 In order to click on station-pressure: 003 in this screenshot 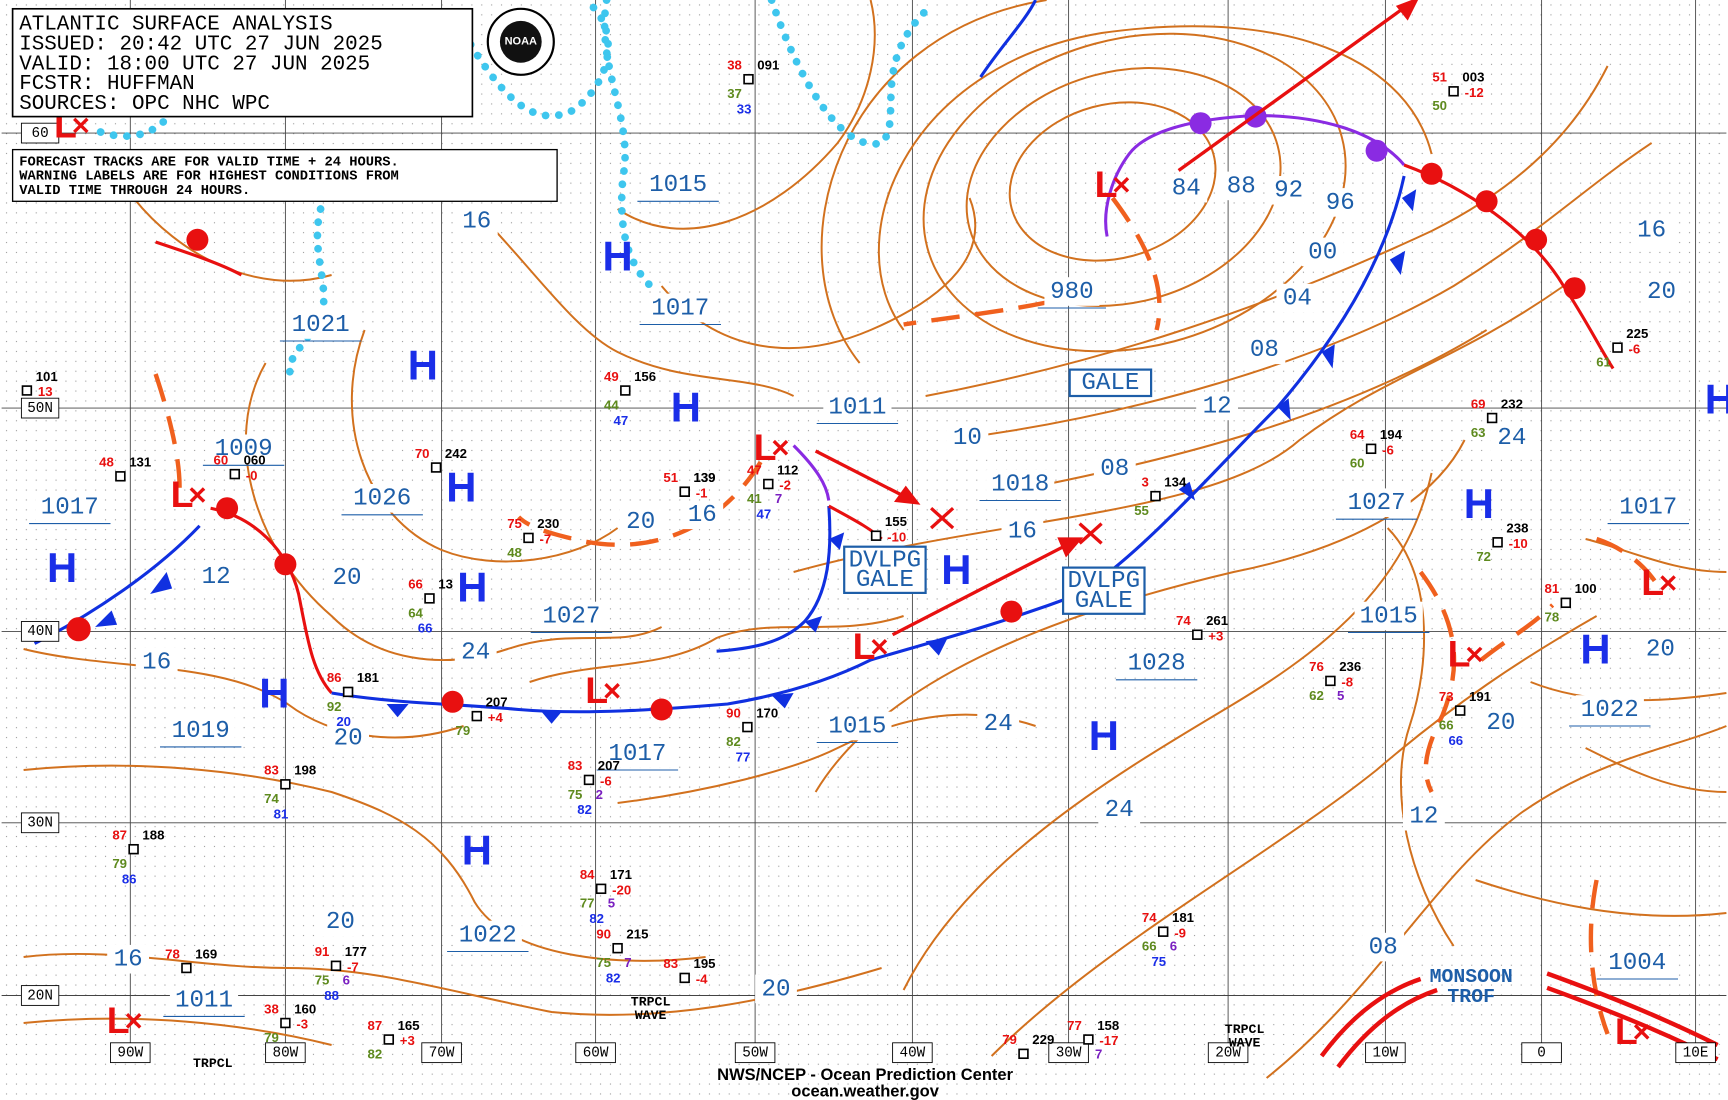, I will do `click(1473, 77)`.